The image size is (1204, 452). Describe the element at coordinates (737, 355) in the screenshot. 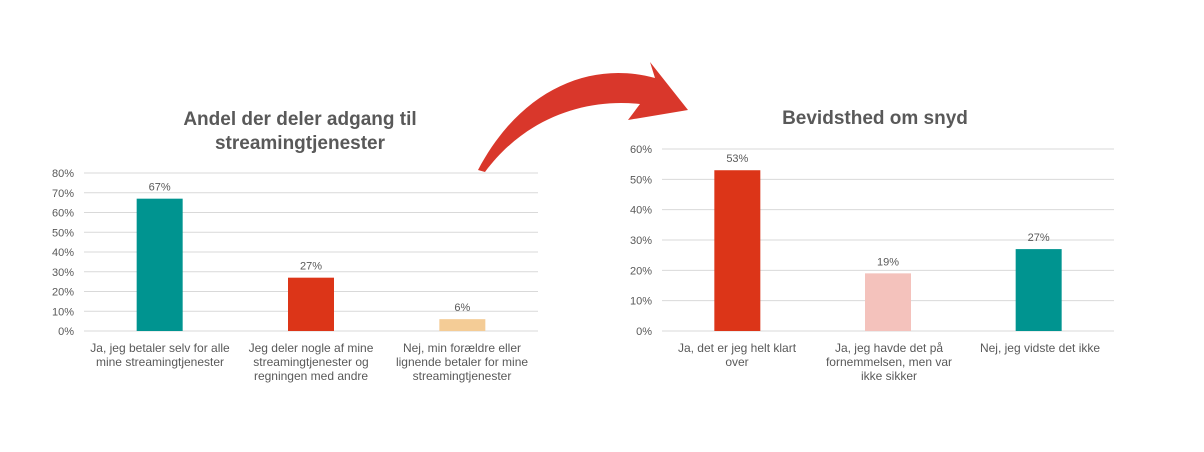

I see `category-label: Ja, det er jeg helt klart over` at that location.